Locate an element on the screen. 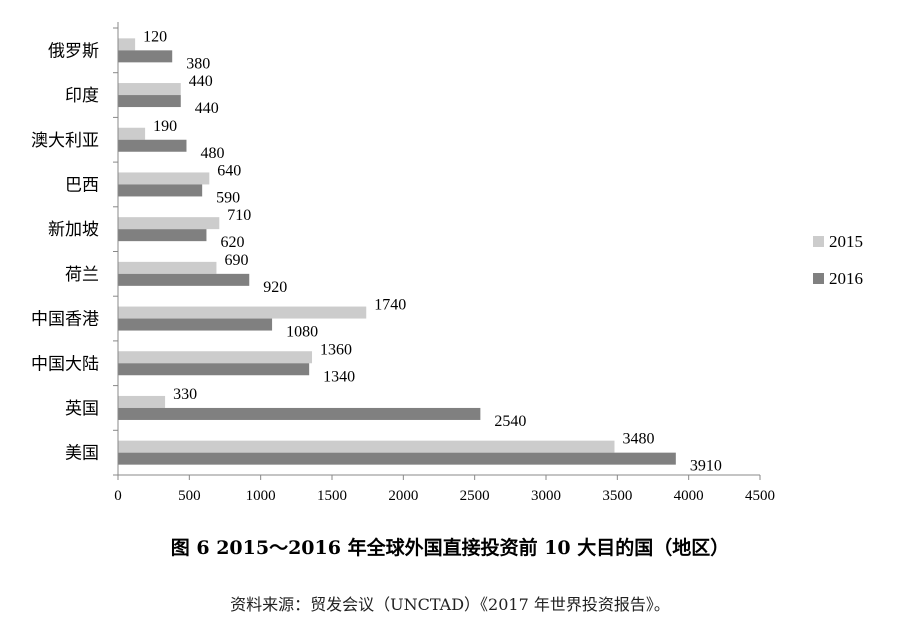 The width and height of the screenshot is (900, 630). x-tick-label-4: 2000 is located at coordinates (403, 496).